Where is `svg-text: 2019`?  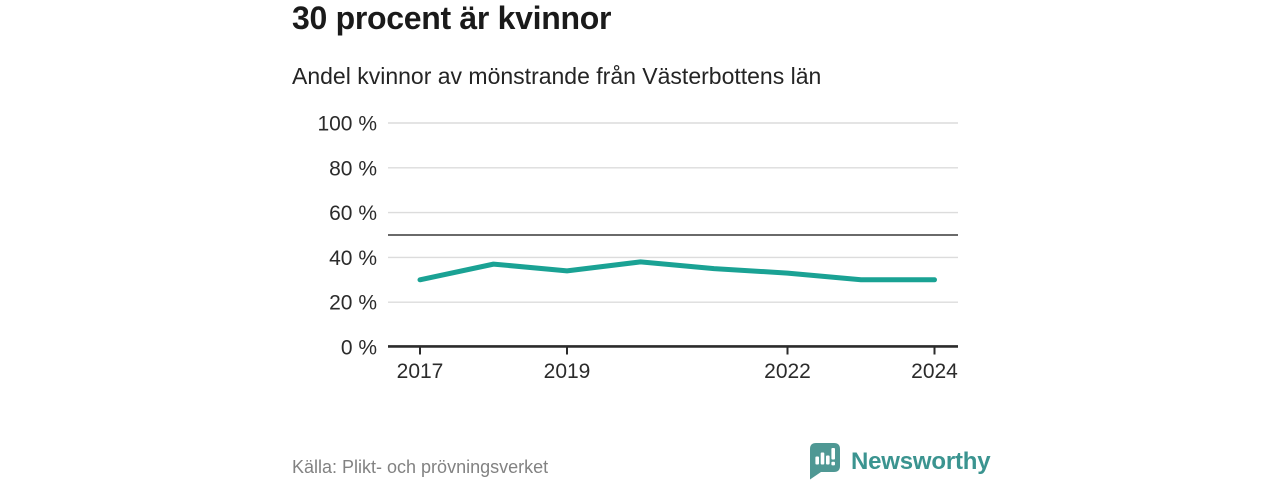
svg-text: 2019 is located at coordinates (567, 371).